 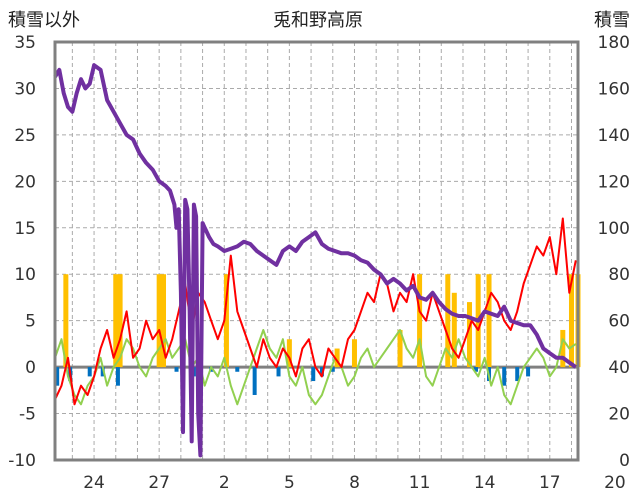 I want to click on y2-tick-label: 60, so click(x=619, y=322).